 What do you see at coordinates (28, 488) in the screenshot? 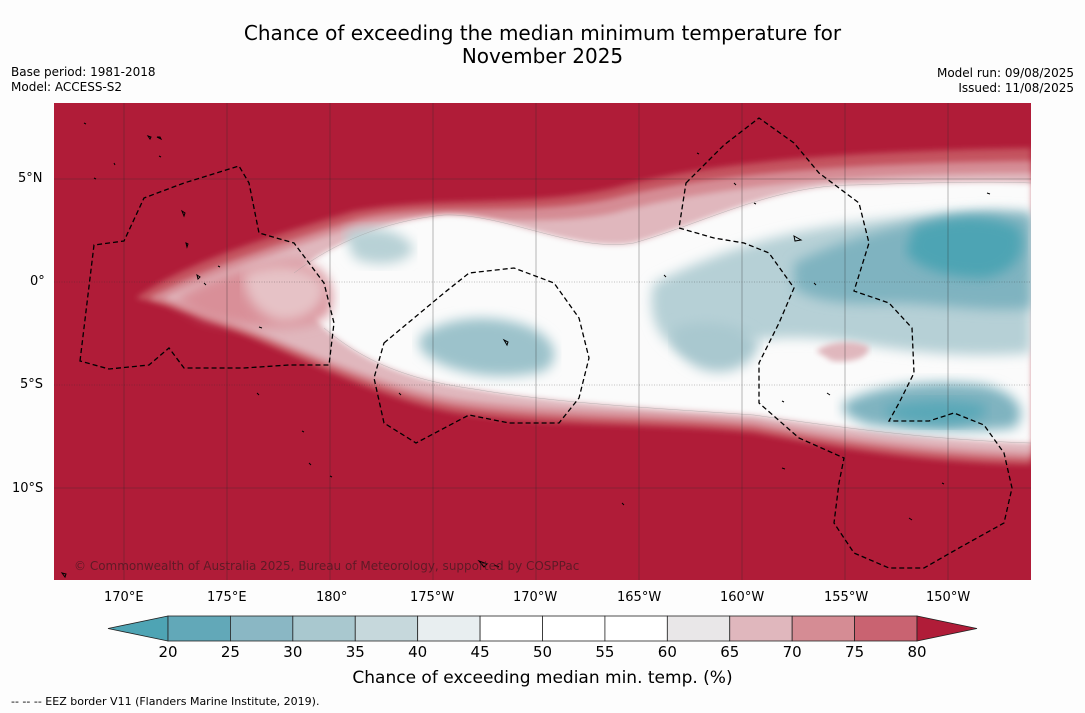
I see `lat-label-10s: 10°S` at bounding box center [28, 488].